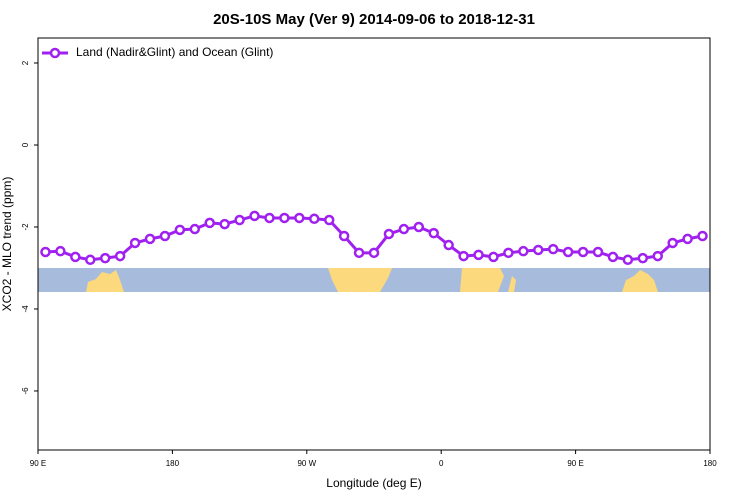 This screenshot has height=500, width=750. I want to click on x-tick-label: 0, so click(441, 463).